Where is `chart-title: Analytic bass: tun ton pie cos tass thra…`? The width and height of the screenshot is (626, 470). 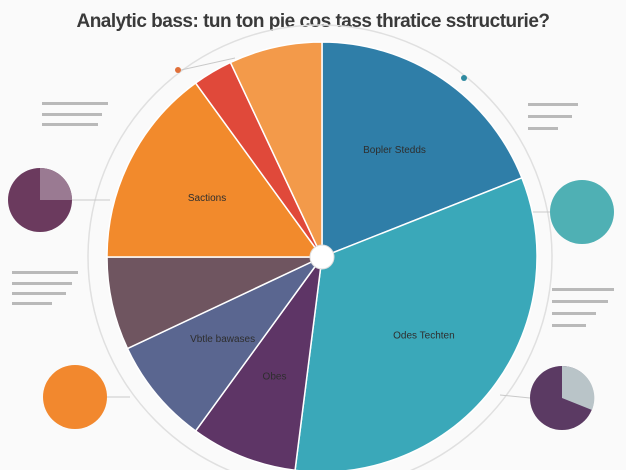 chart-title: Analytic bass: tun ton pie cos tass thra… is located at coordinates (312, 21).